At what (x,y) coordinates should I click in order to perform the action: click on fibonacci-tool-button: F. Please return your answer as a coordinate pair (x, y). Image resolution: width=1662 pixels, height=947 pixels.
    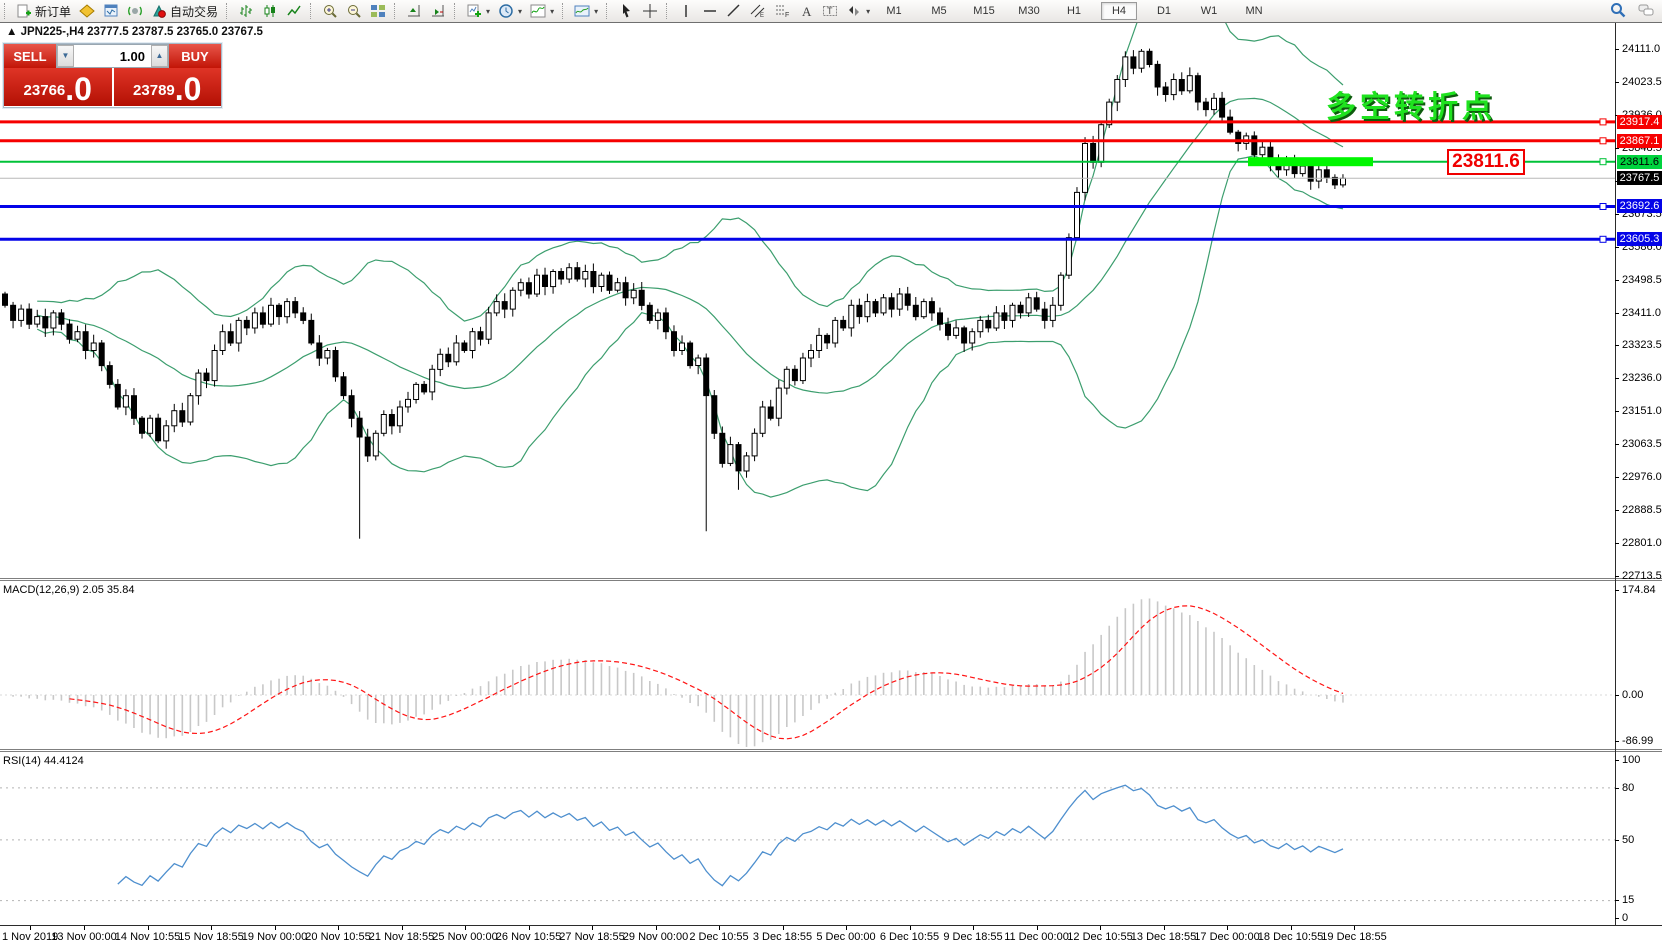
    Looking at the image, I should click on (782, 11).